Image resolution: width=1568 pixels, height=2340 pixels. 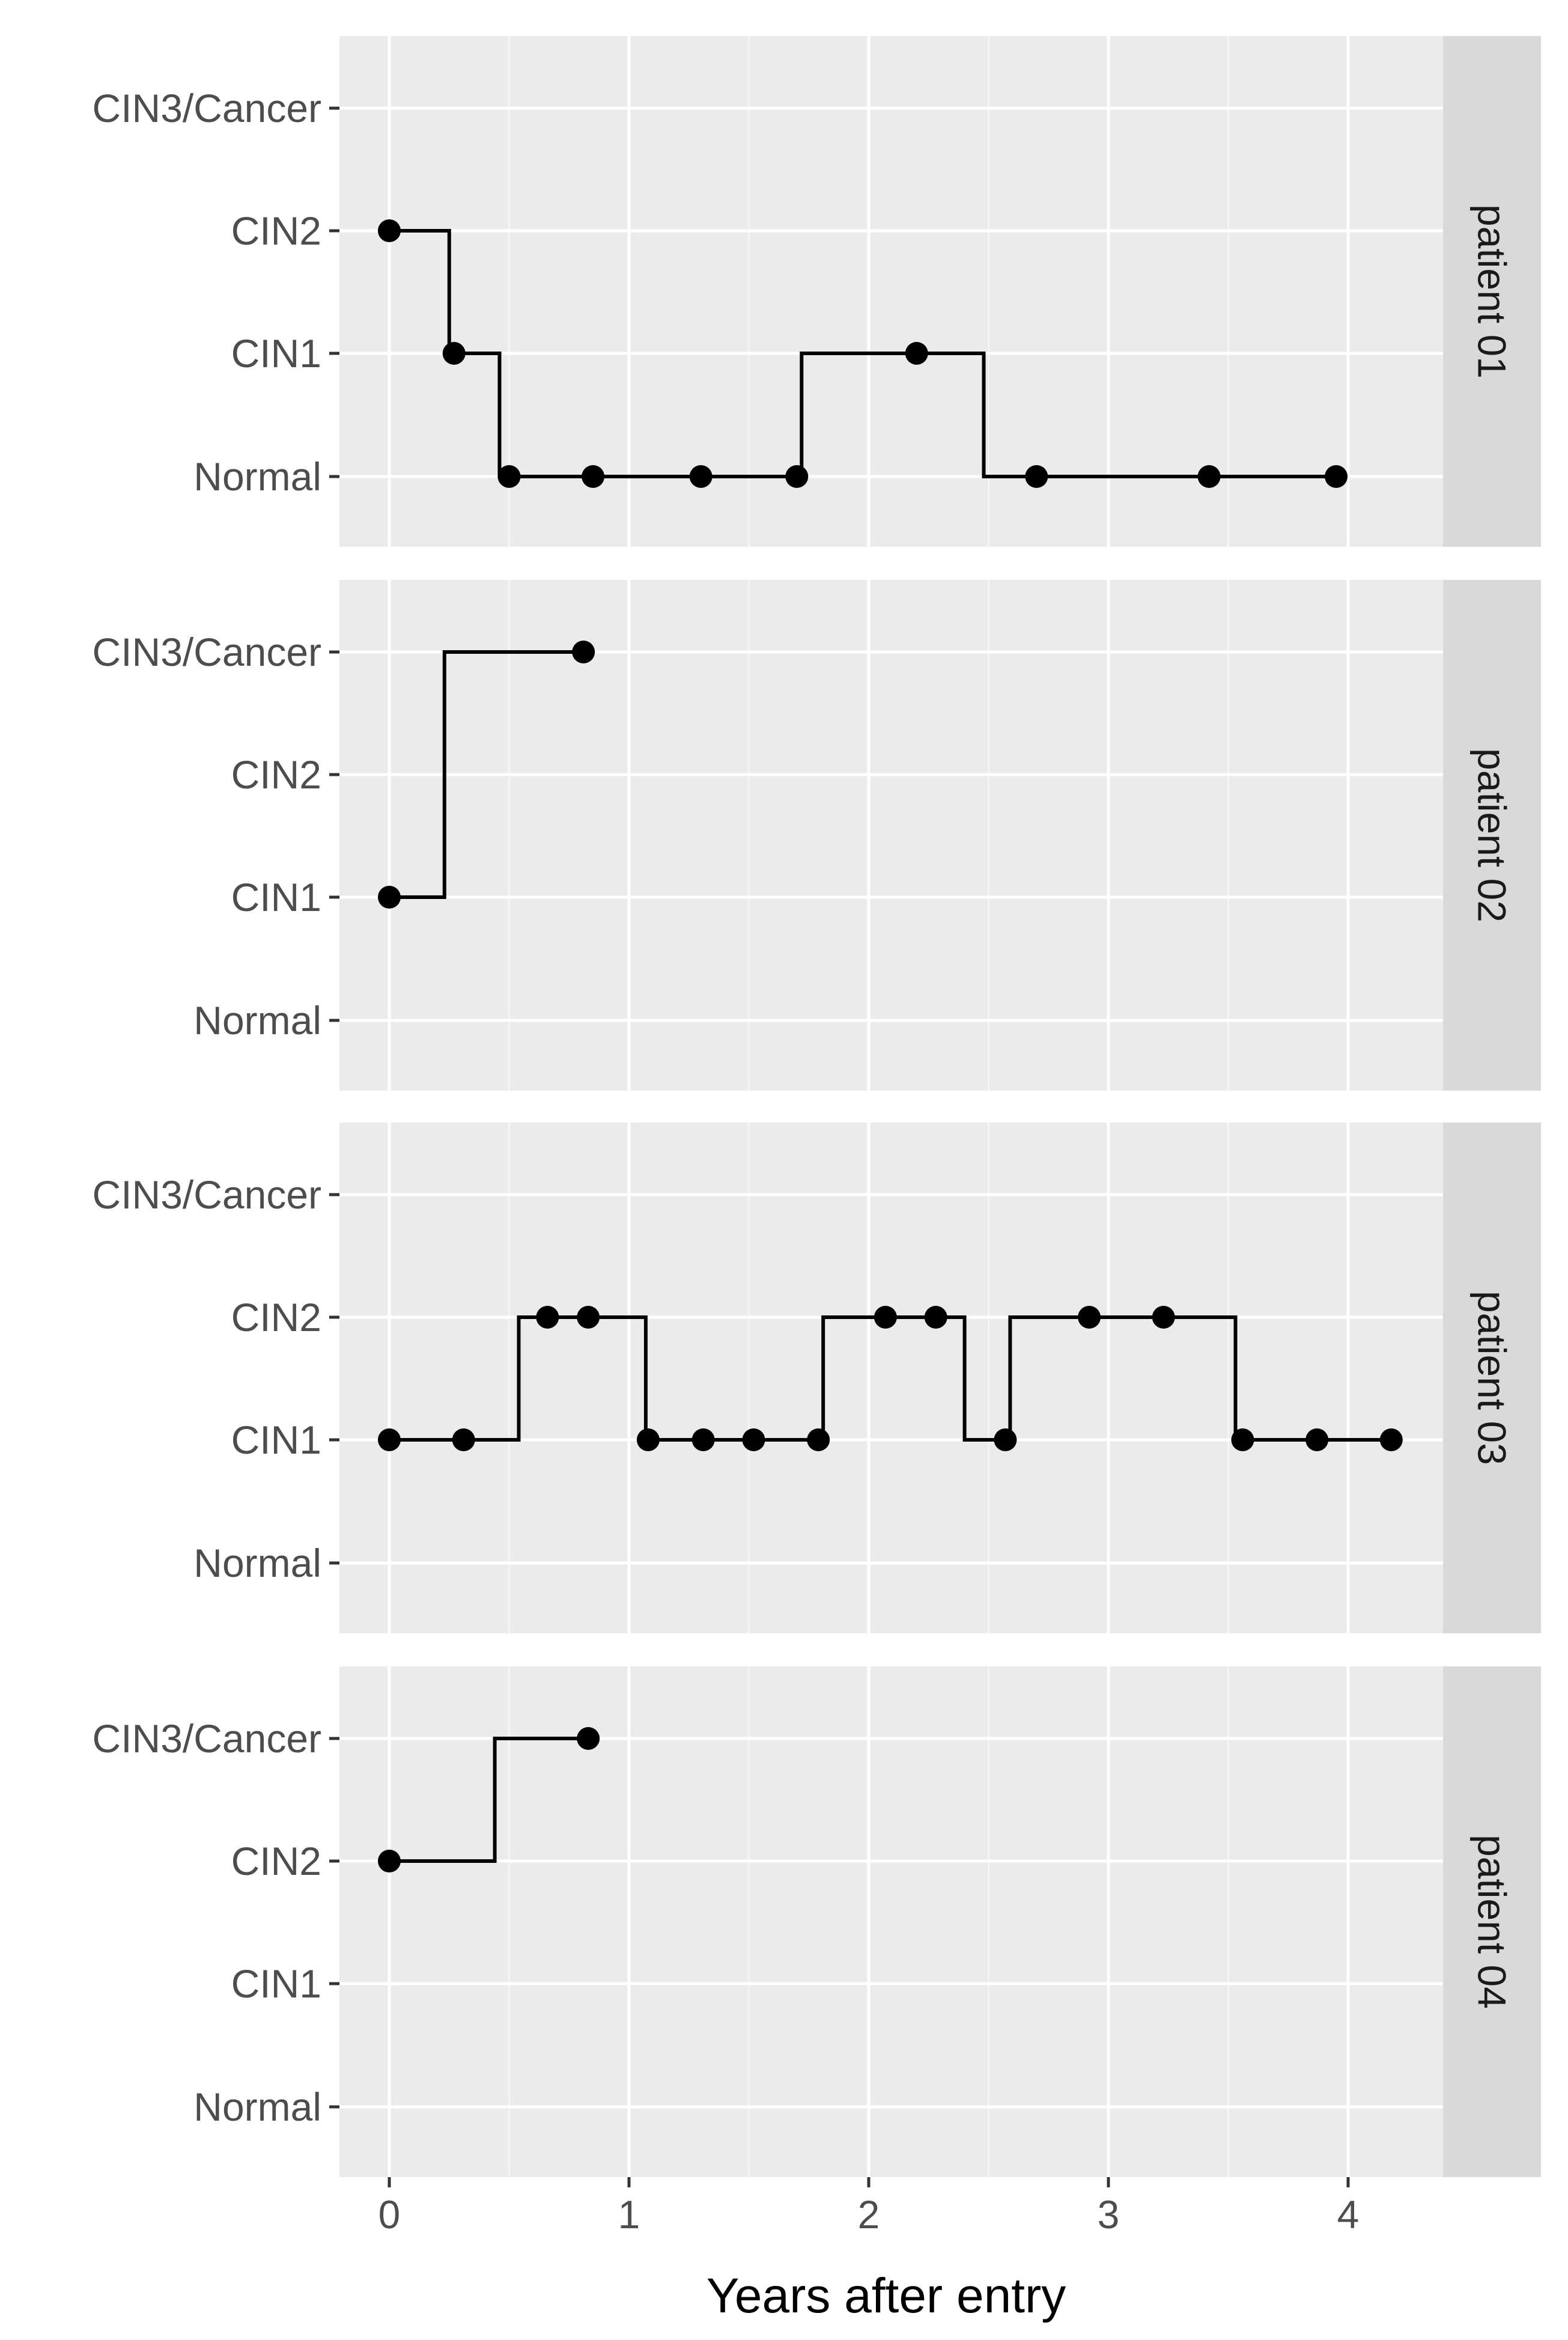 I want to click on x-tick-label: 3, so click(x=1109, y=2214).